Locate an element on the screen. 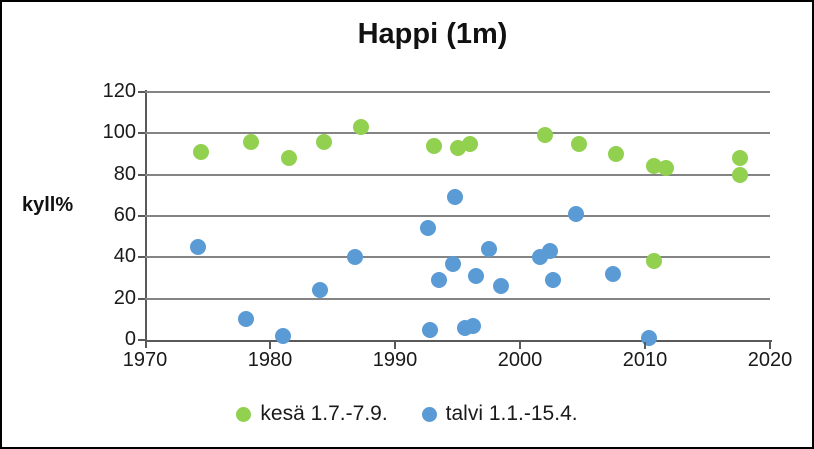  kesa-series-swatch-icon is located at coordinates (244, 414).